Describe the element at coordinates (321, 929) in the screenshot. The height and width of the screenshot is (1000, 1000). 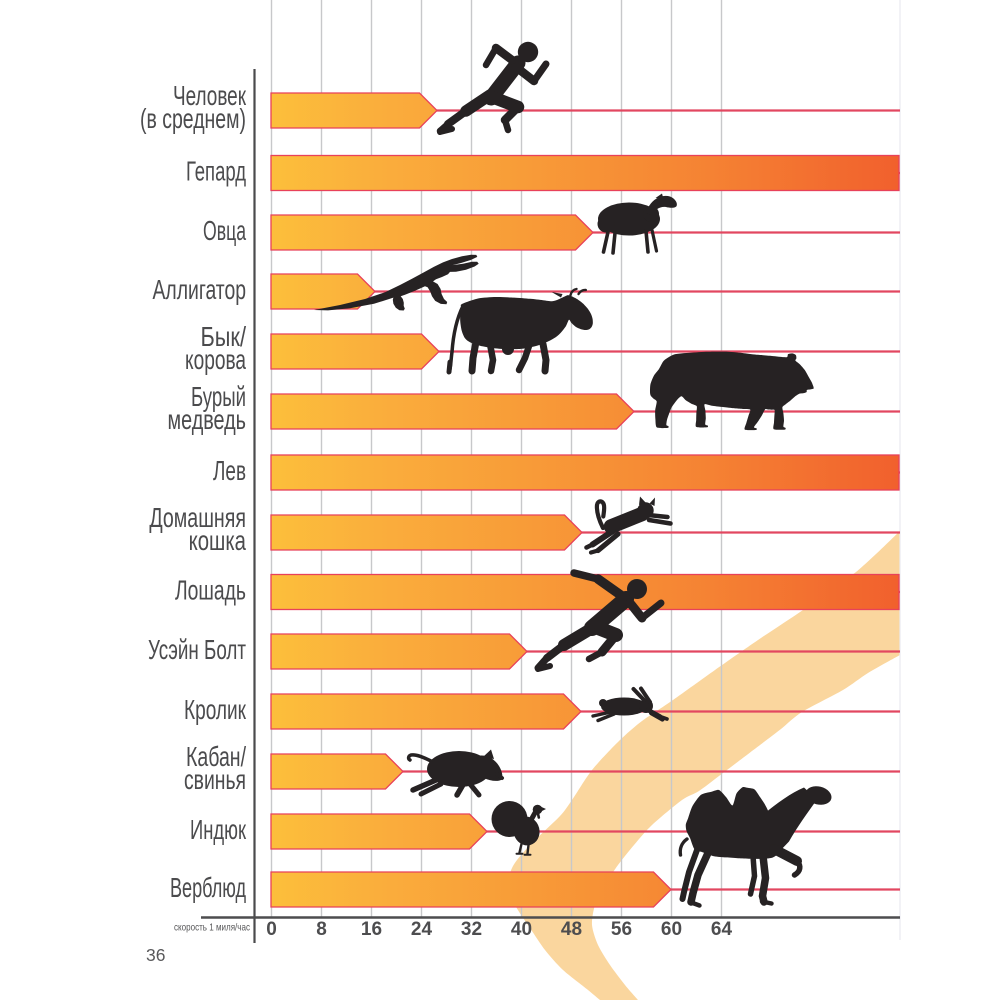
I see `svg-text: 8` at that location.